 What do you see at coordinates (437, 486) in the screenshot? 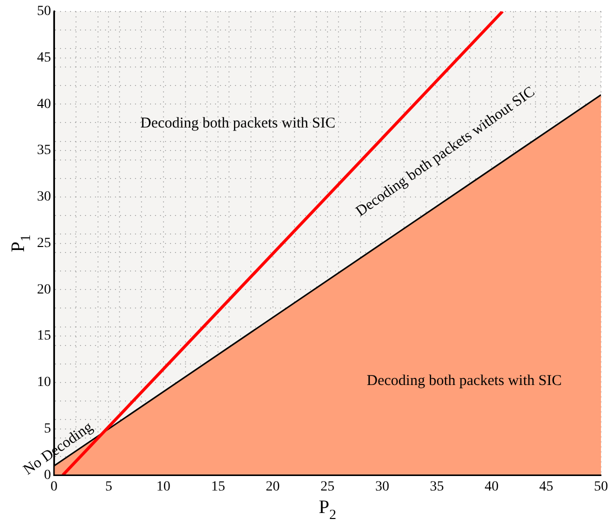
I see `x-tick-label: 35` at bounding box center [437, 486].